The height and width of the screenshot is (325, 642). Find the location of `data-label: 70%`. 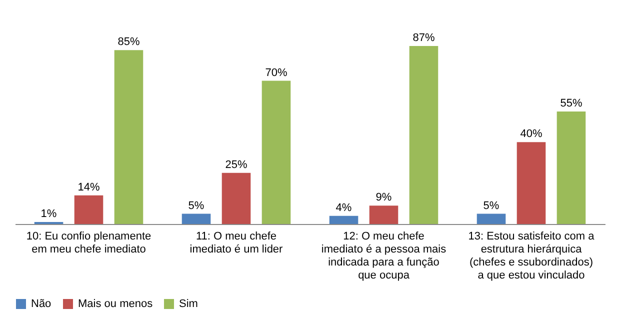

data-label: 70% is located at coordinates (276, 72).